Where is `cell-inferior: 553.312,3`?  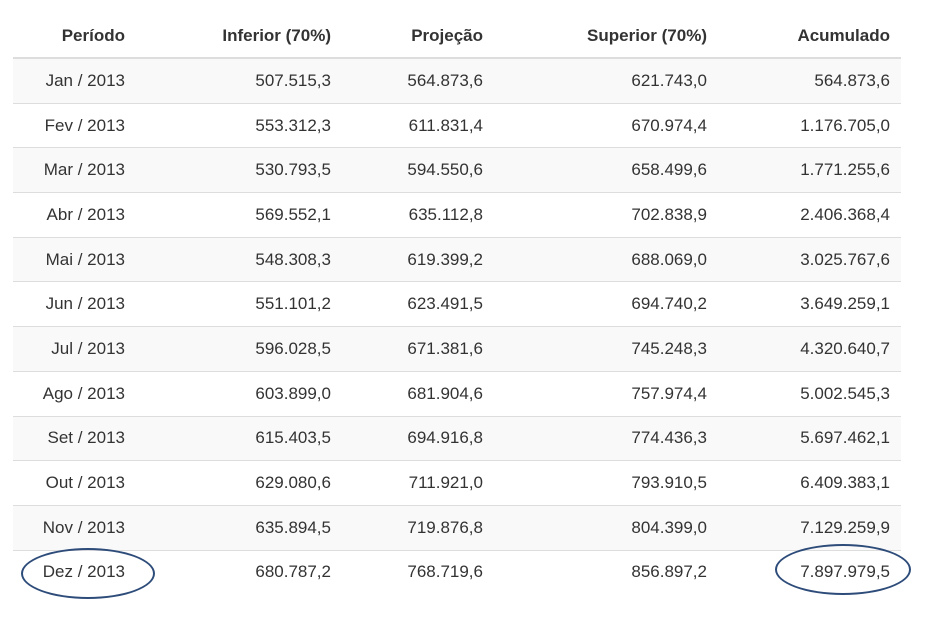
cell-inferior: 553.312,3 is located at coordinates (293, 125).